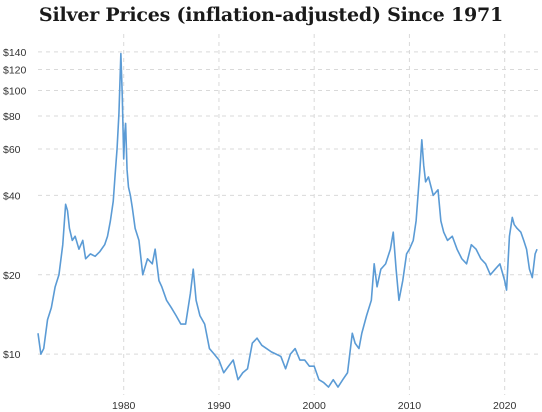 The width and height of the screenshot is (542, 412). I want to click on x-tick-label: 2020, so click(505, 406).